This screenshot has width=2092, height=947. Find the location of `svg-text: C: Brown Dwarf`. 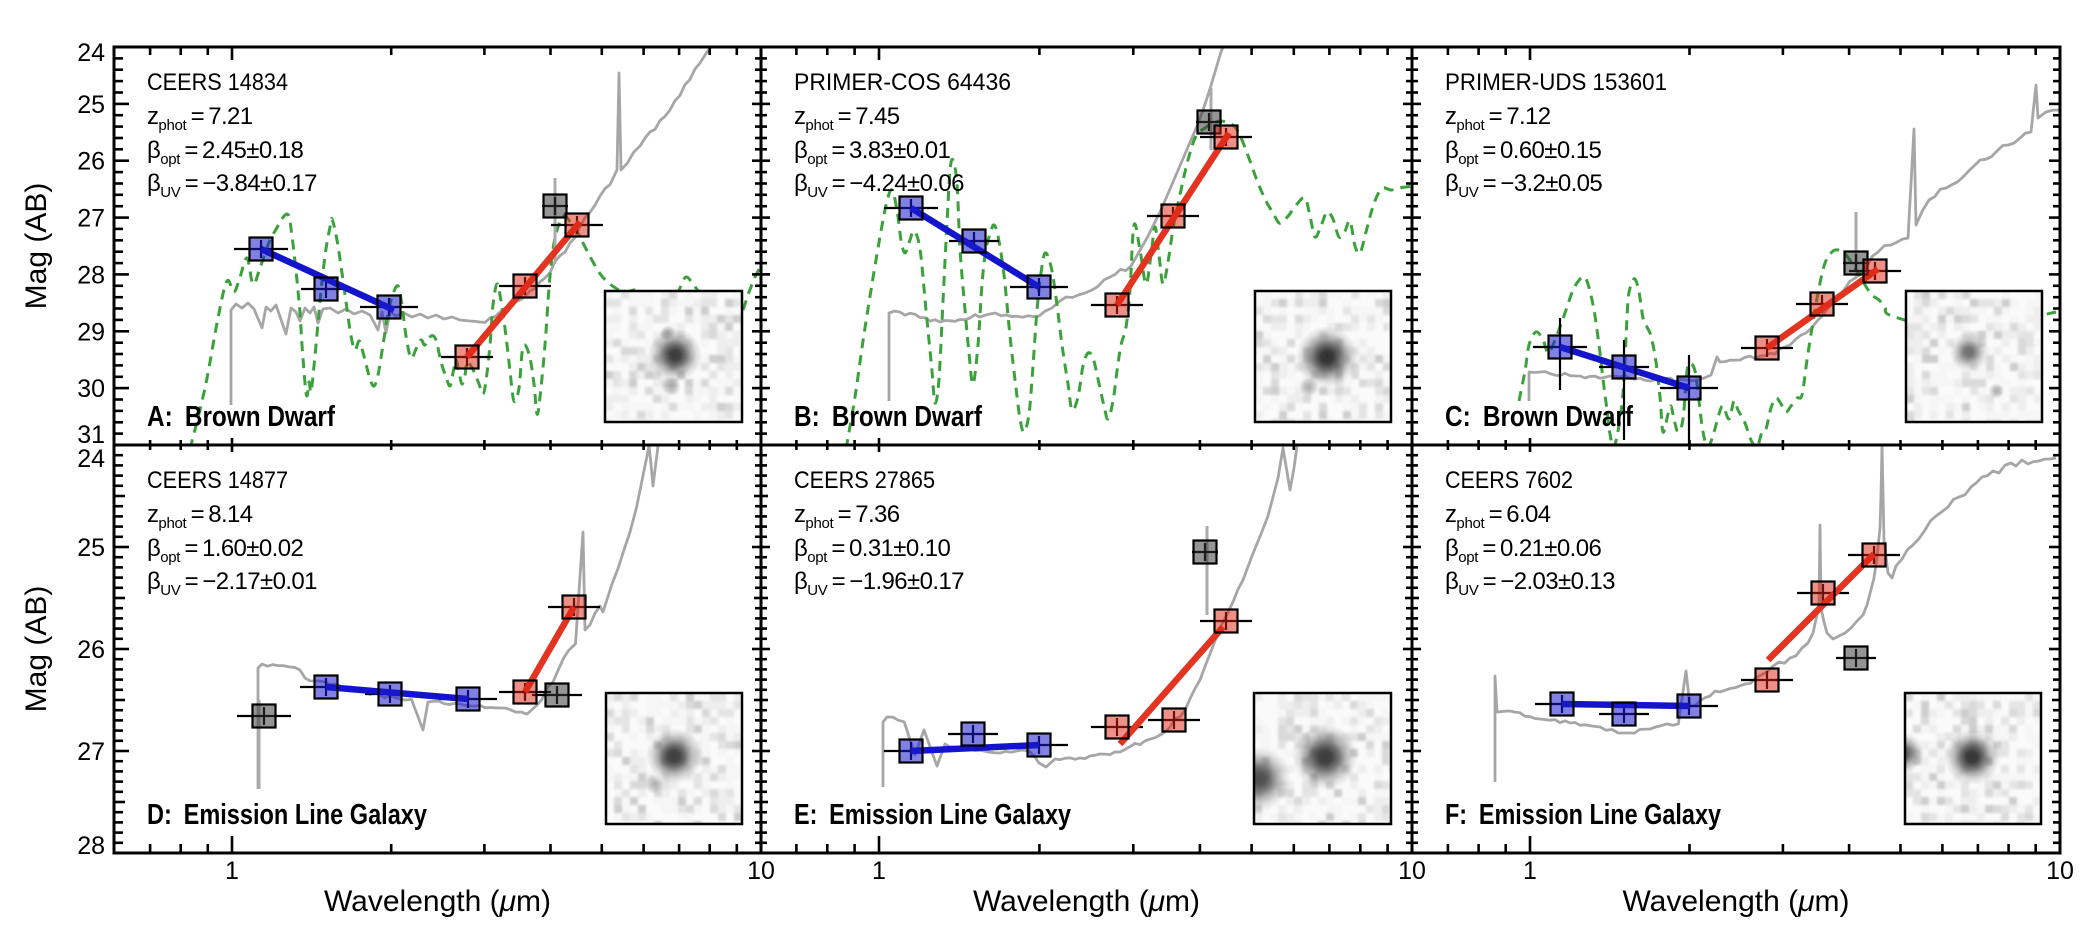

svg-text: C: Brown Dwarf is located at coordinates (1539, 417).